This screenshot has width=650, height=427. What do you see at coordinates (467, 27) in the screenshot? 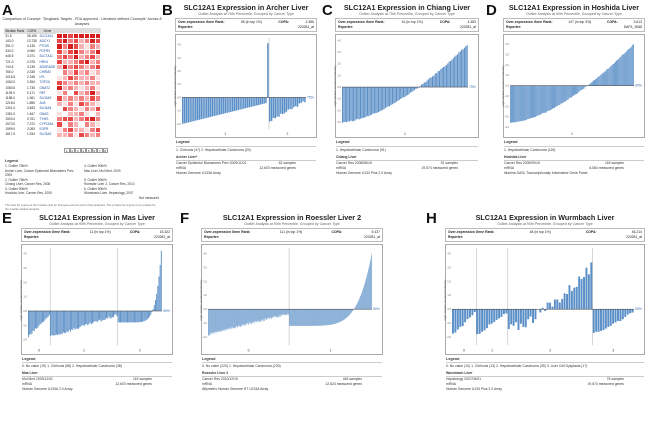
I see `stats-cell: 220281_at` at bounding box center [467, 27].